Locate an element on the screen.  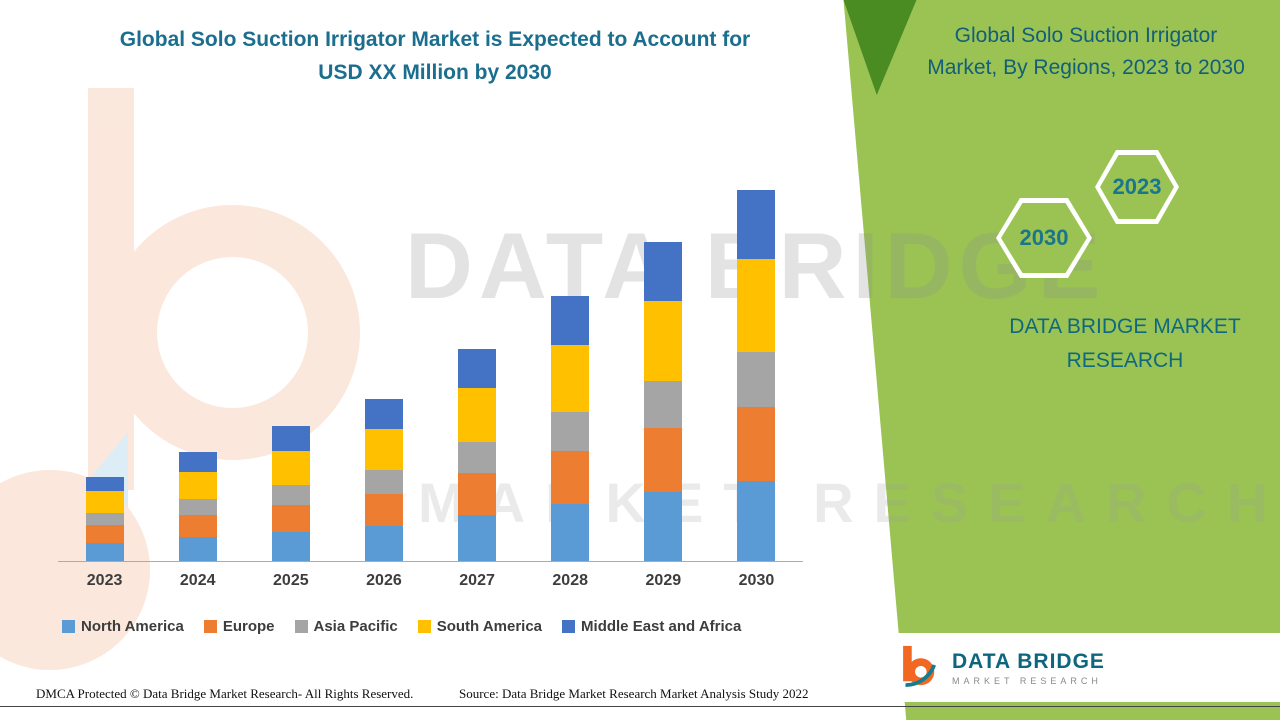
footer-divider is located at coordinates (640, 706).